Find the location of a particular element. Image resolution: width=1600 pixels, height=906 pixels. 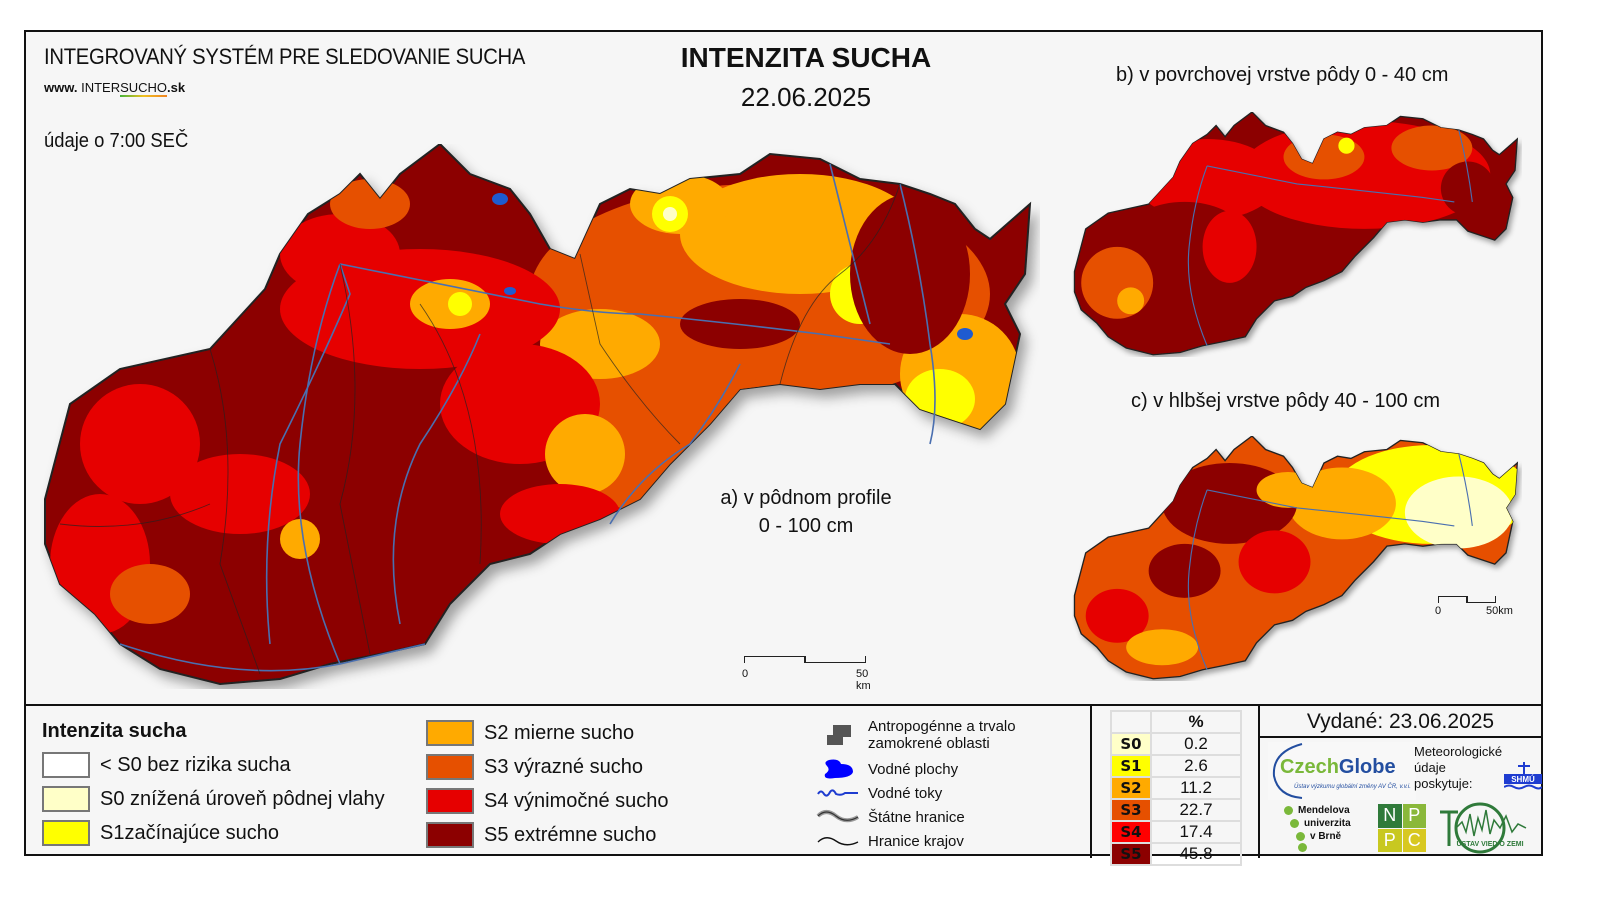

legend-item-s0: S0 znížená úroveň pôdnej vlahy is located at coordinates (213, 799).